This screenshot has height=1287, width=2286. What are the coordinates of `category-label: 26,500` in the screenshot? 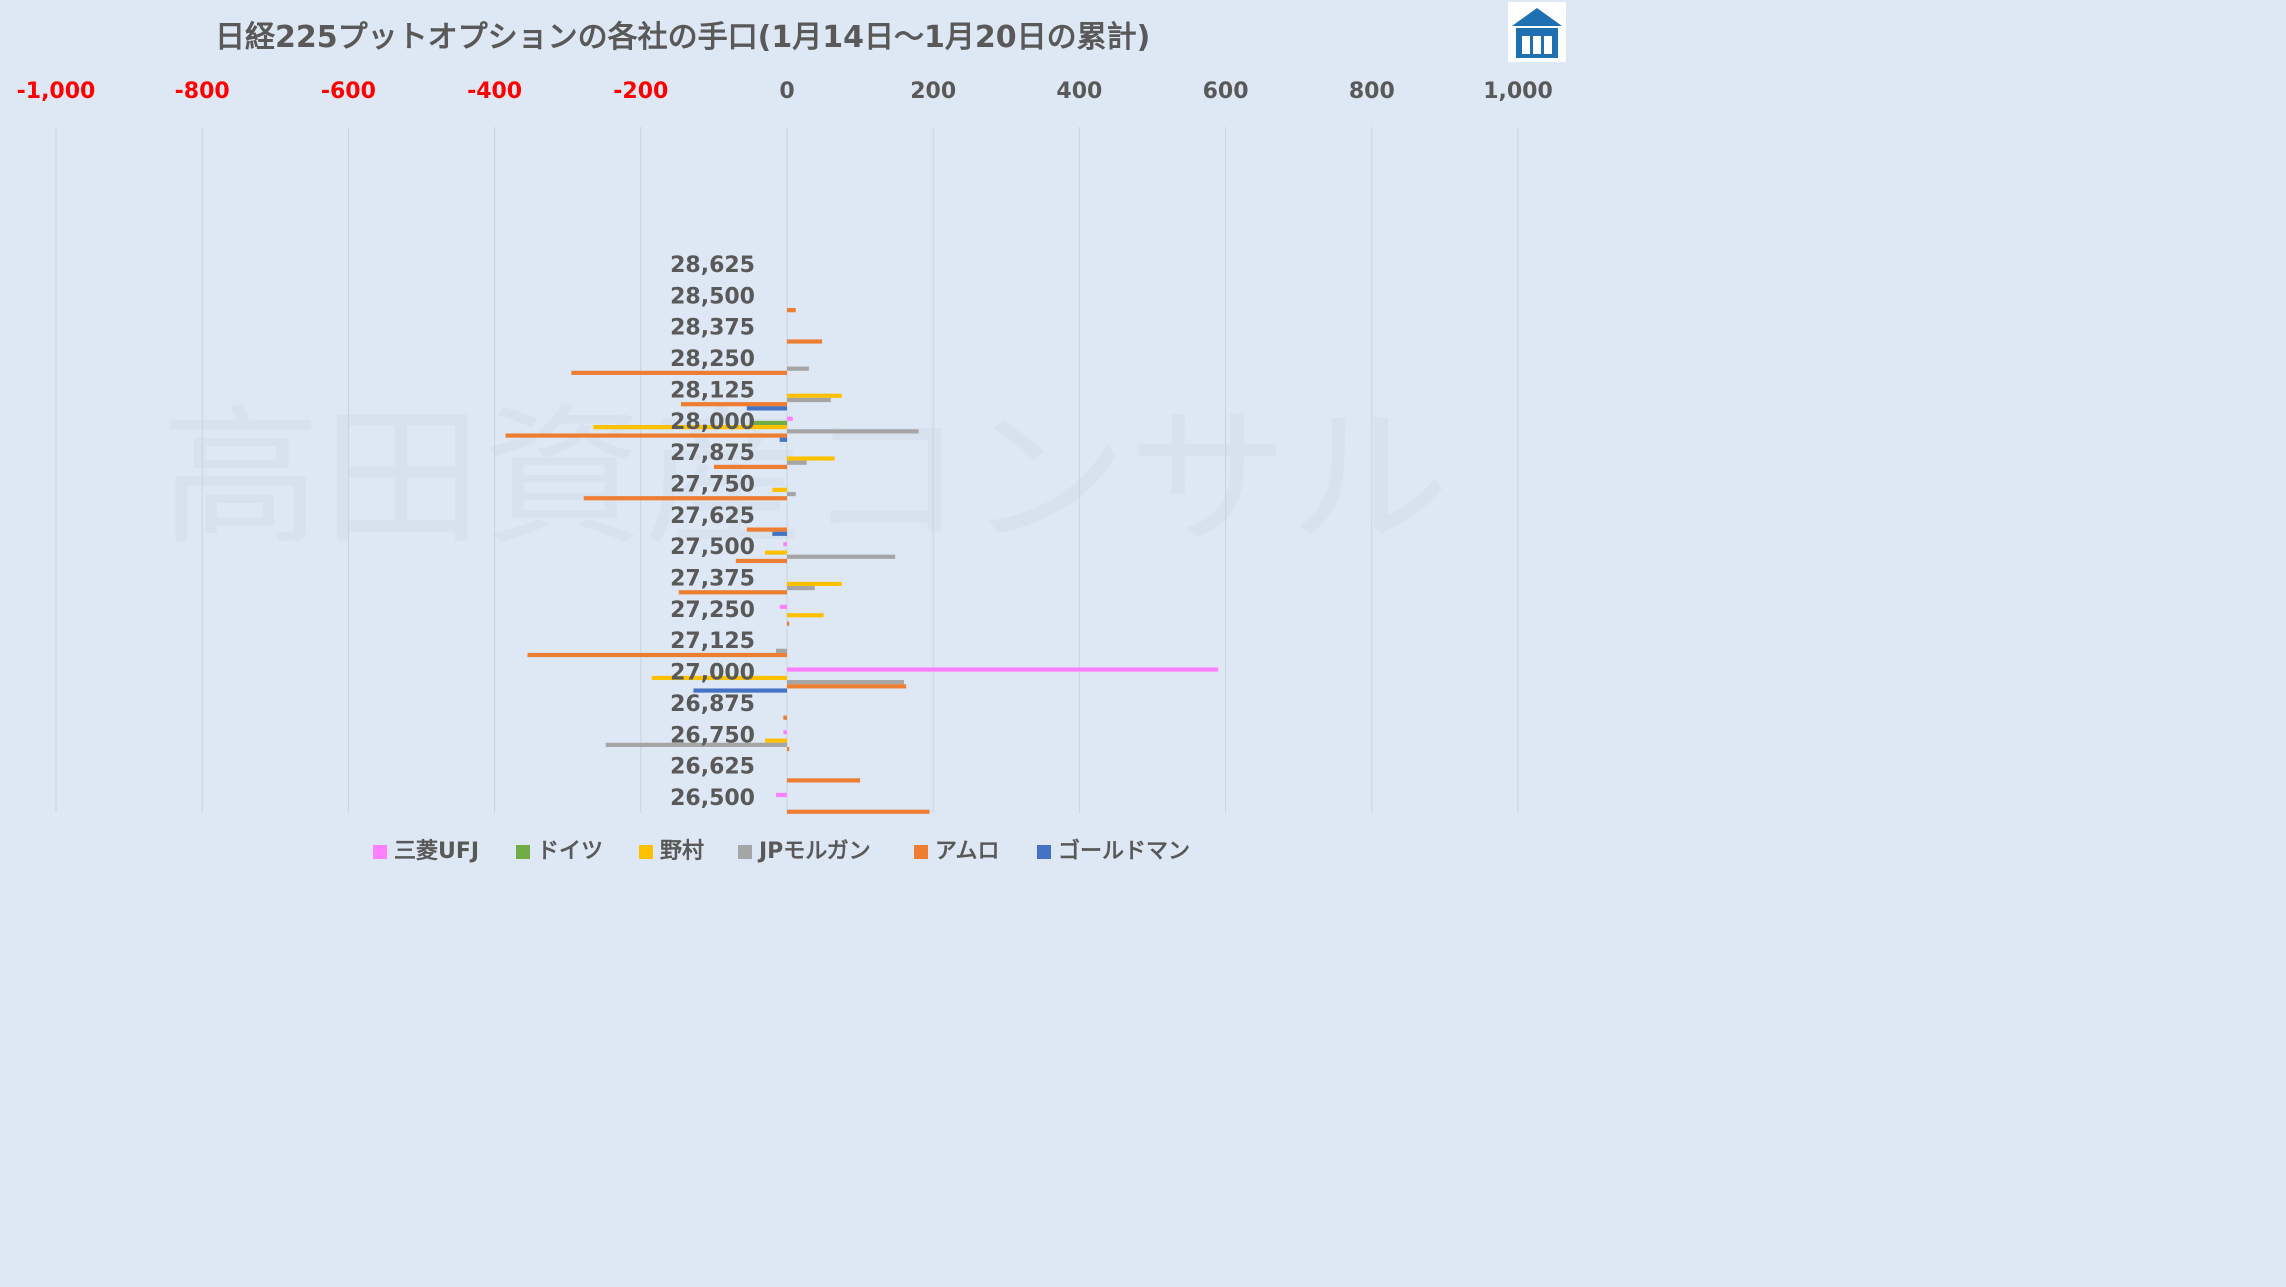 It's located at (712, 798).